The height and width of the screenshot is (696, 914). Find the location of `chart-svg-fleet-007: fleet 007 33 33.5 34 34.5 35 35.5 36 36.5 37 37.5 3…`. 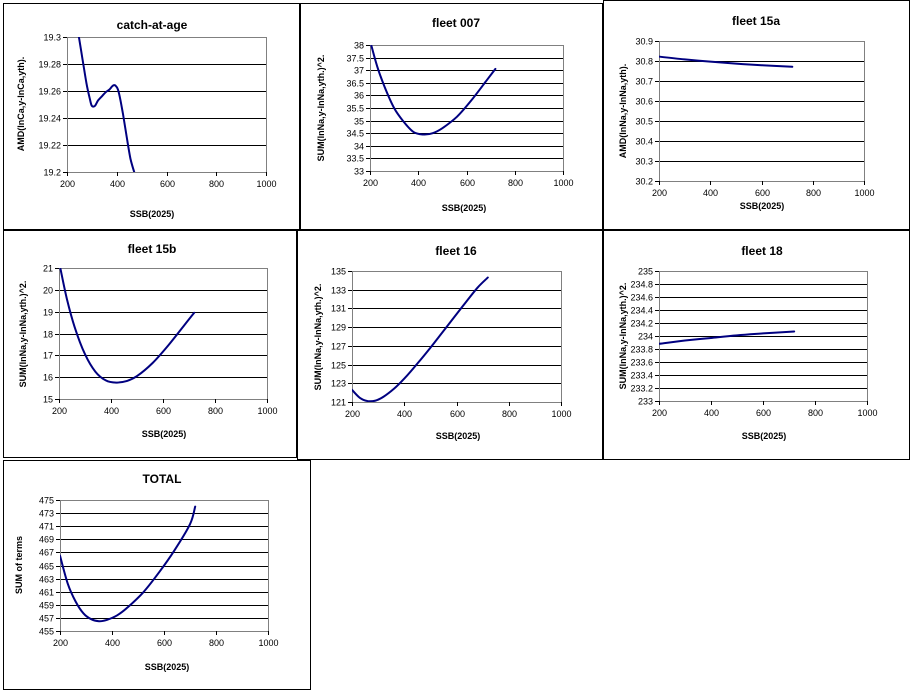

chart-svg-fleet-007: fleet 007 33 33.5 34 34.5 35 35.5 36 36.5 37 37.5 3… is located at coordinates (445, 114).